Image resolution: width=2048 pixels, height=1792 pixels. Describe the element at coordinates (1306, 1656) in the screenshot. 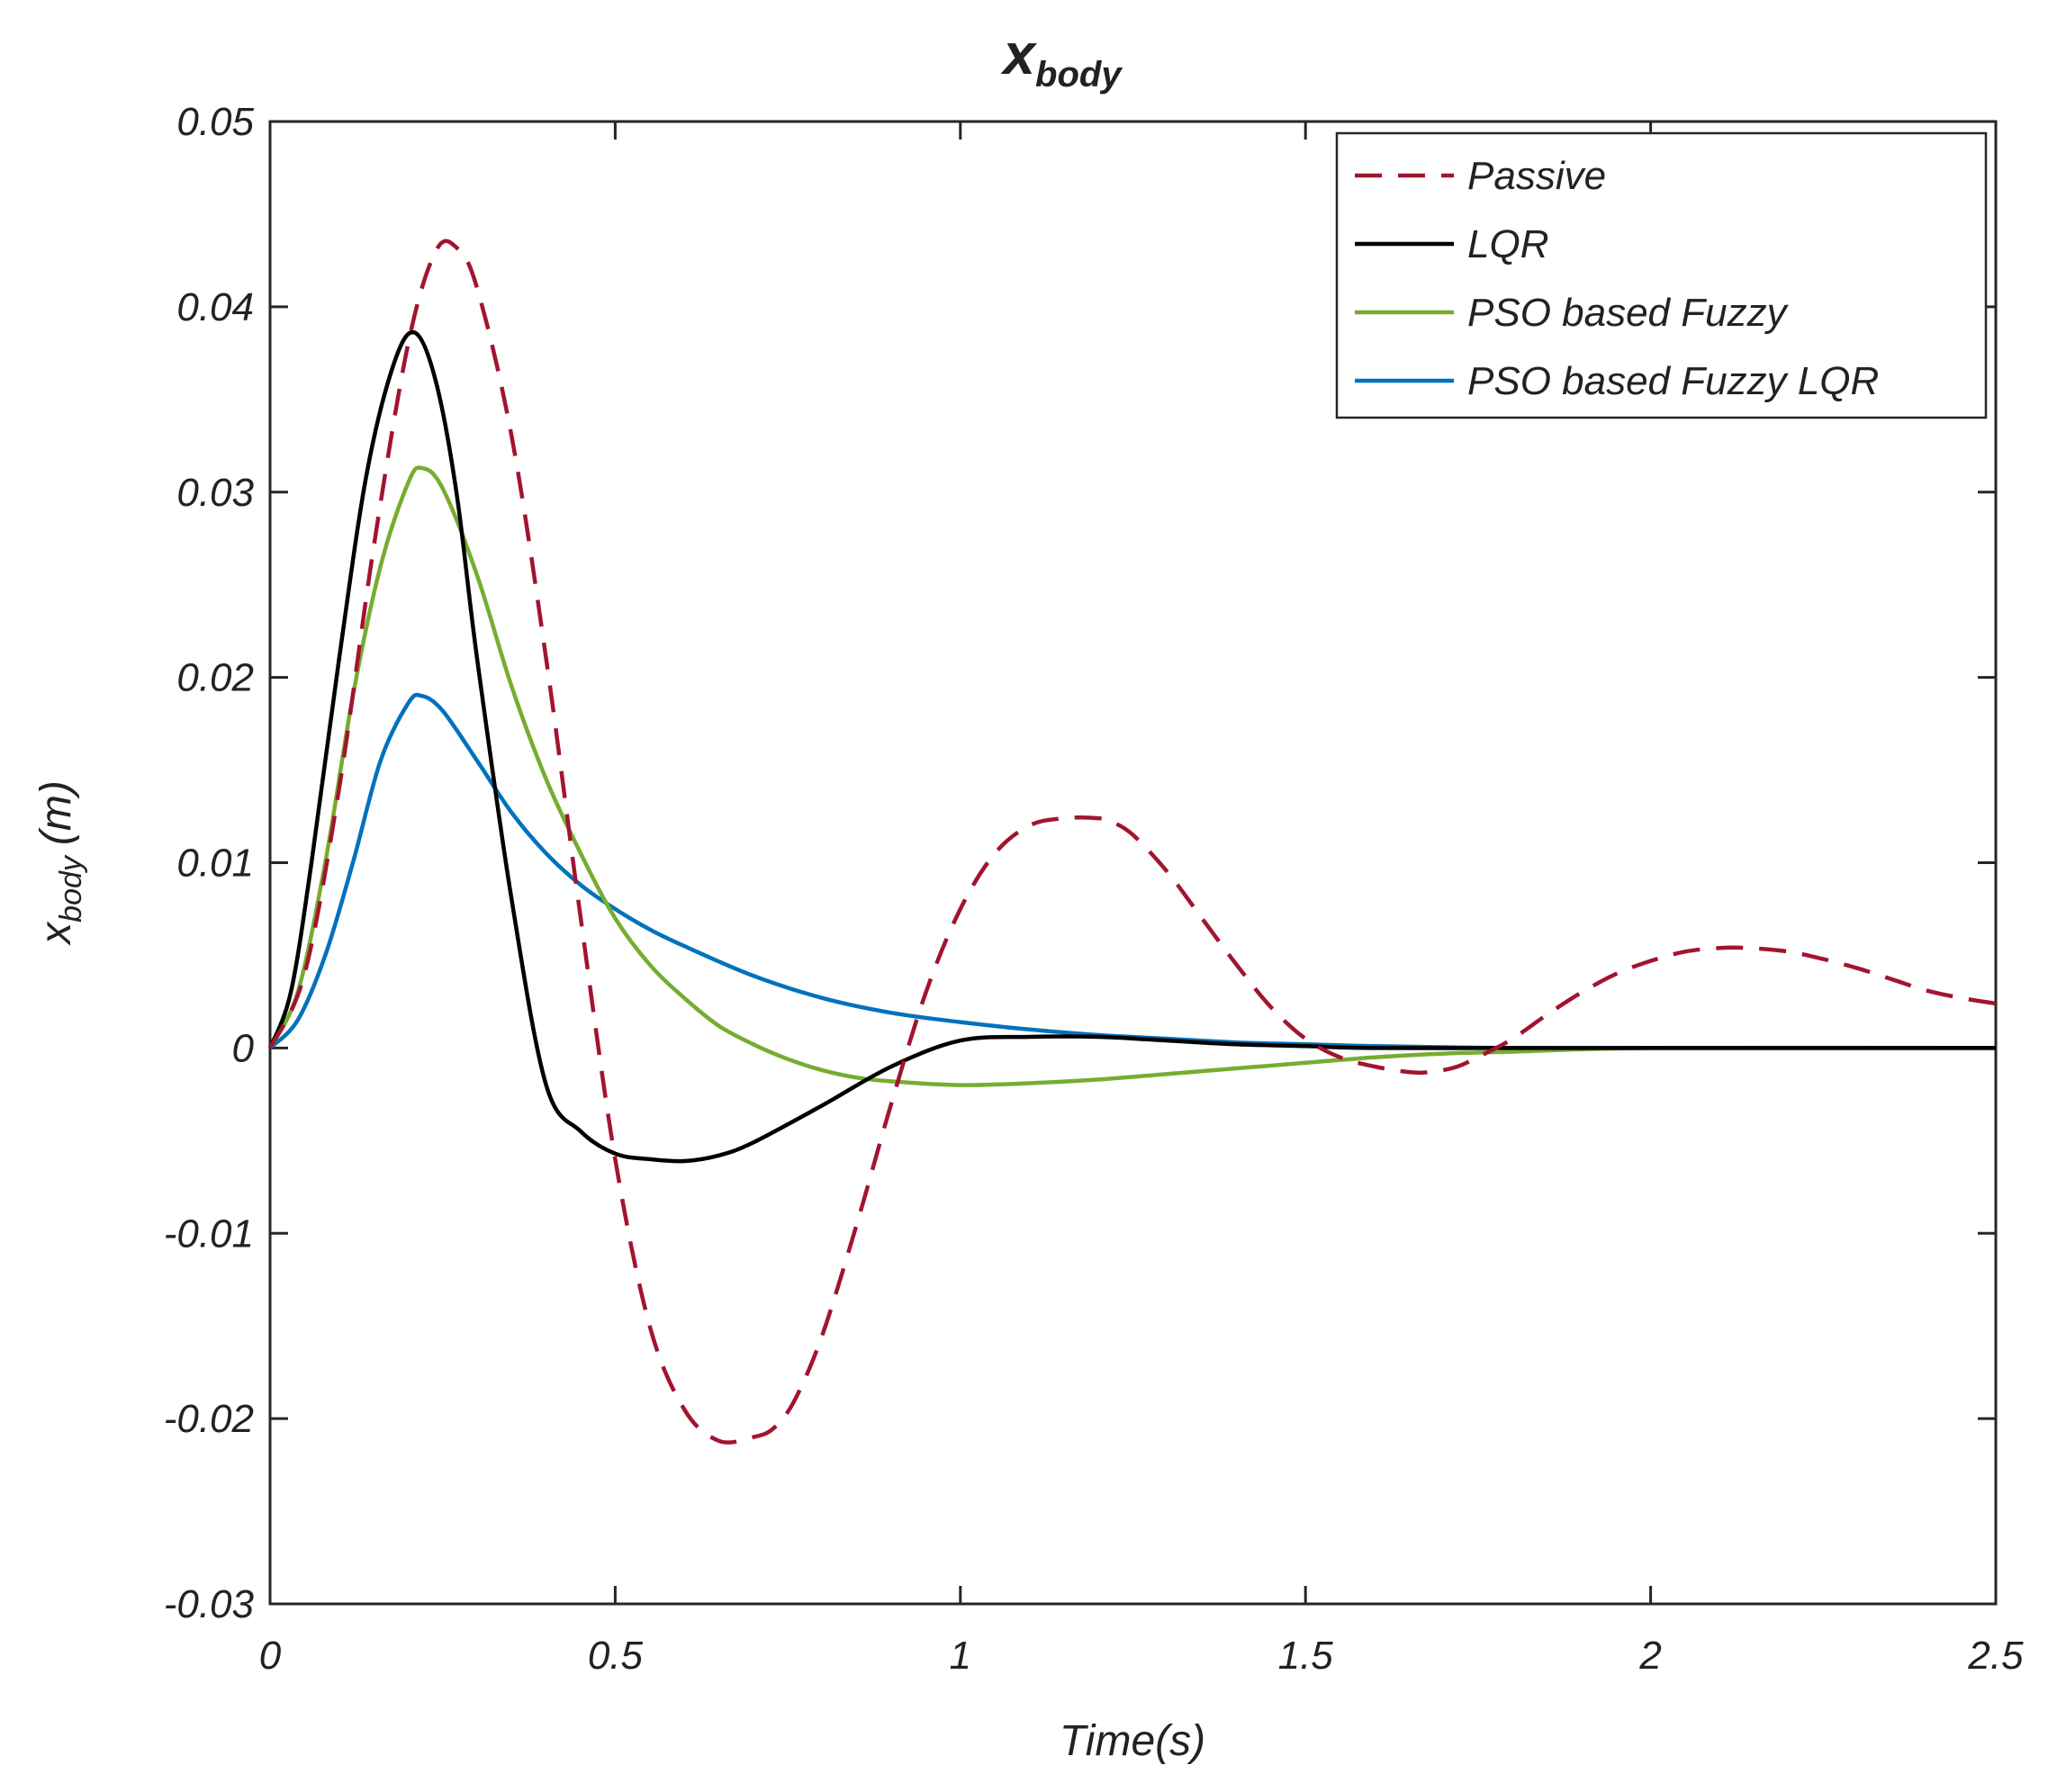

I see `x-tick-label: 1.5` at that location.